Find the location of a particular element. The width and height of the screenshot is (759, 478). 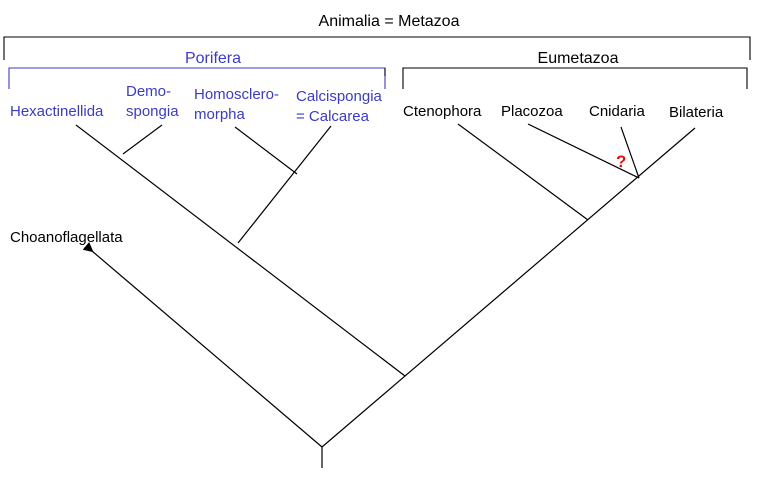

taxon-demospongia-line1: Demo- is located at coordinates (148, 91).